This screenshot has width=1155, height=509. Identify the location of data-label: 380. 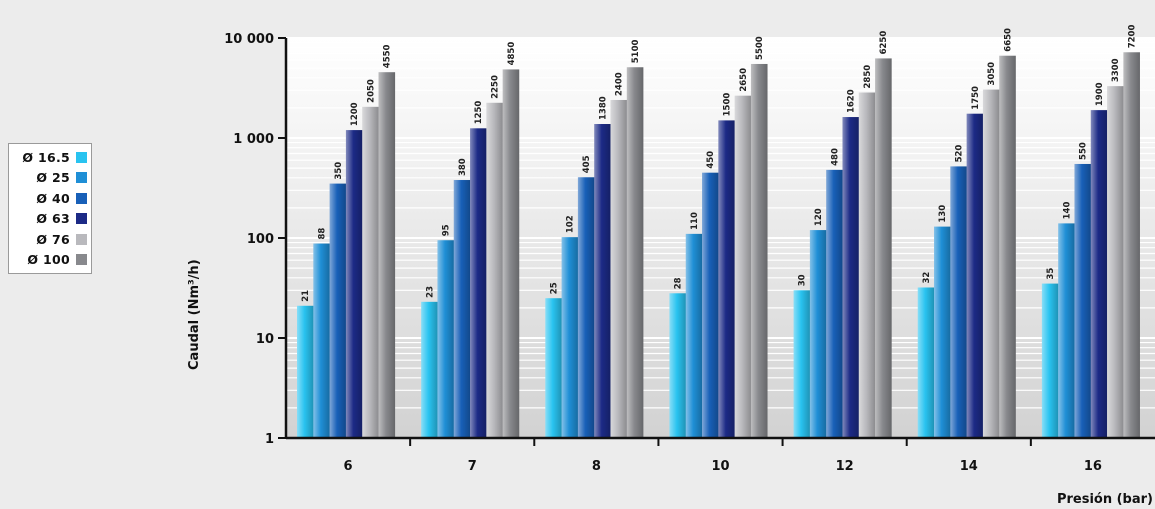
(463, 167).